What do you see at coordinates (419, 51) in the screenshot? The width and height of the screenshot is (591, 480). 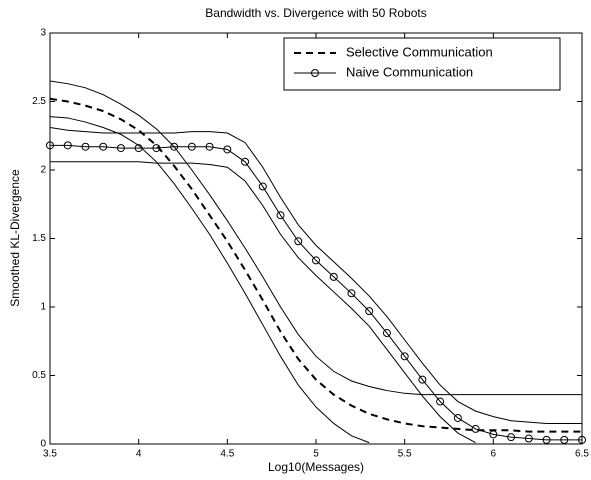 I see `legend-label: Selective Communication` at bounding box center [419, 51].